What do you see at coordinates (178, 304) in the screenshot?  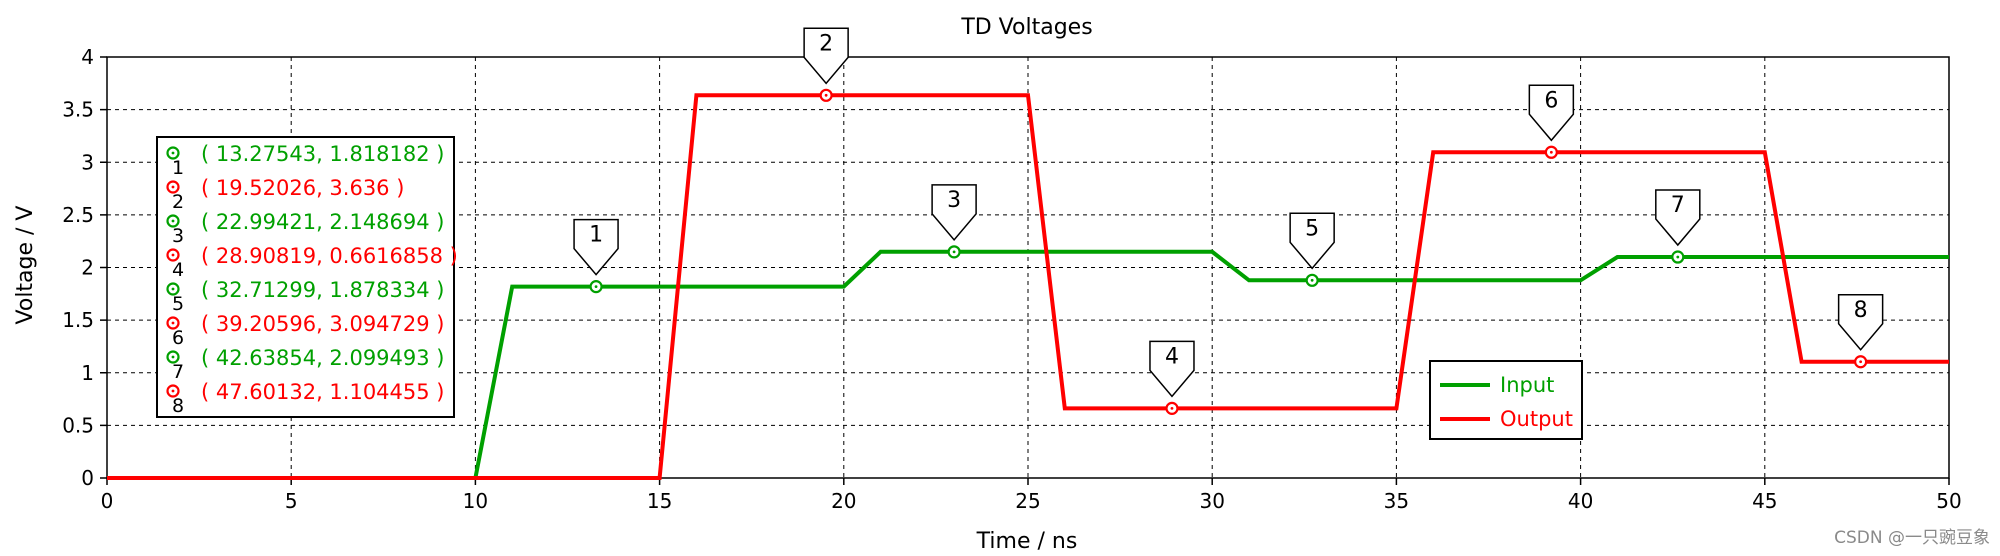 I see `cursor-row-number: 5` at bounding box center [178, 304].